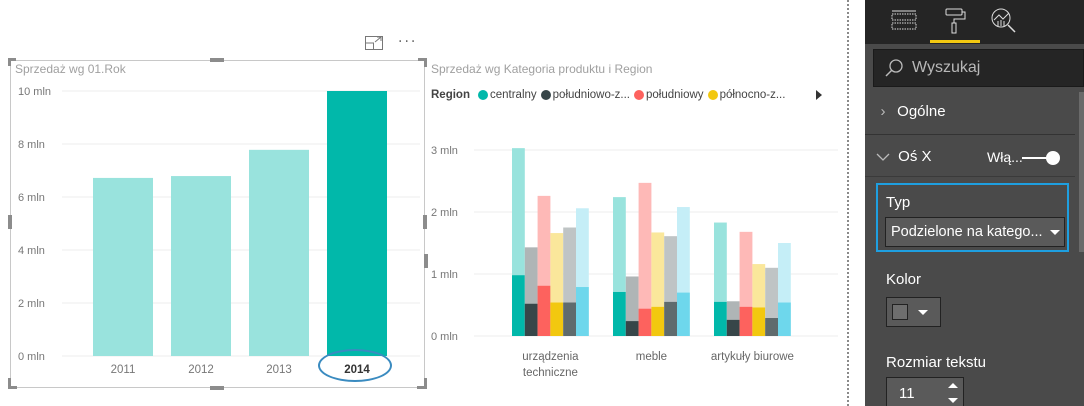 This screenshot has width=1084, height=406. I want to click on resize-handle-bottom-right-v, so click(425, 383).